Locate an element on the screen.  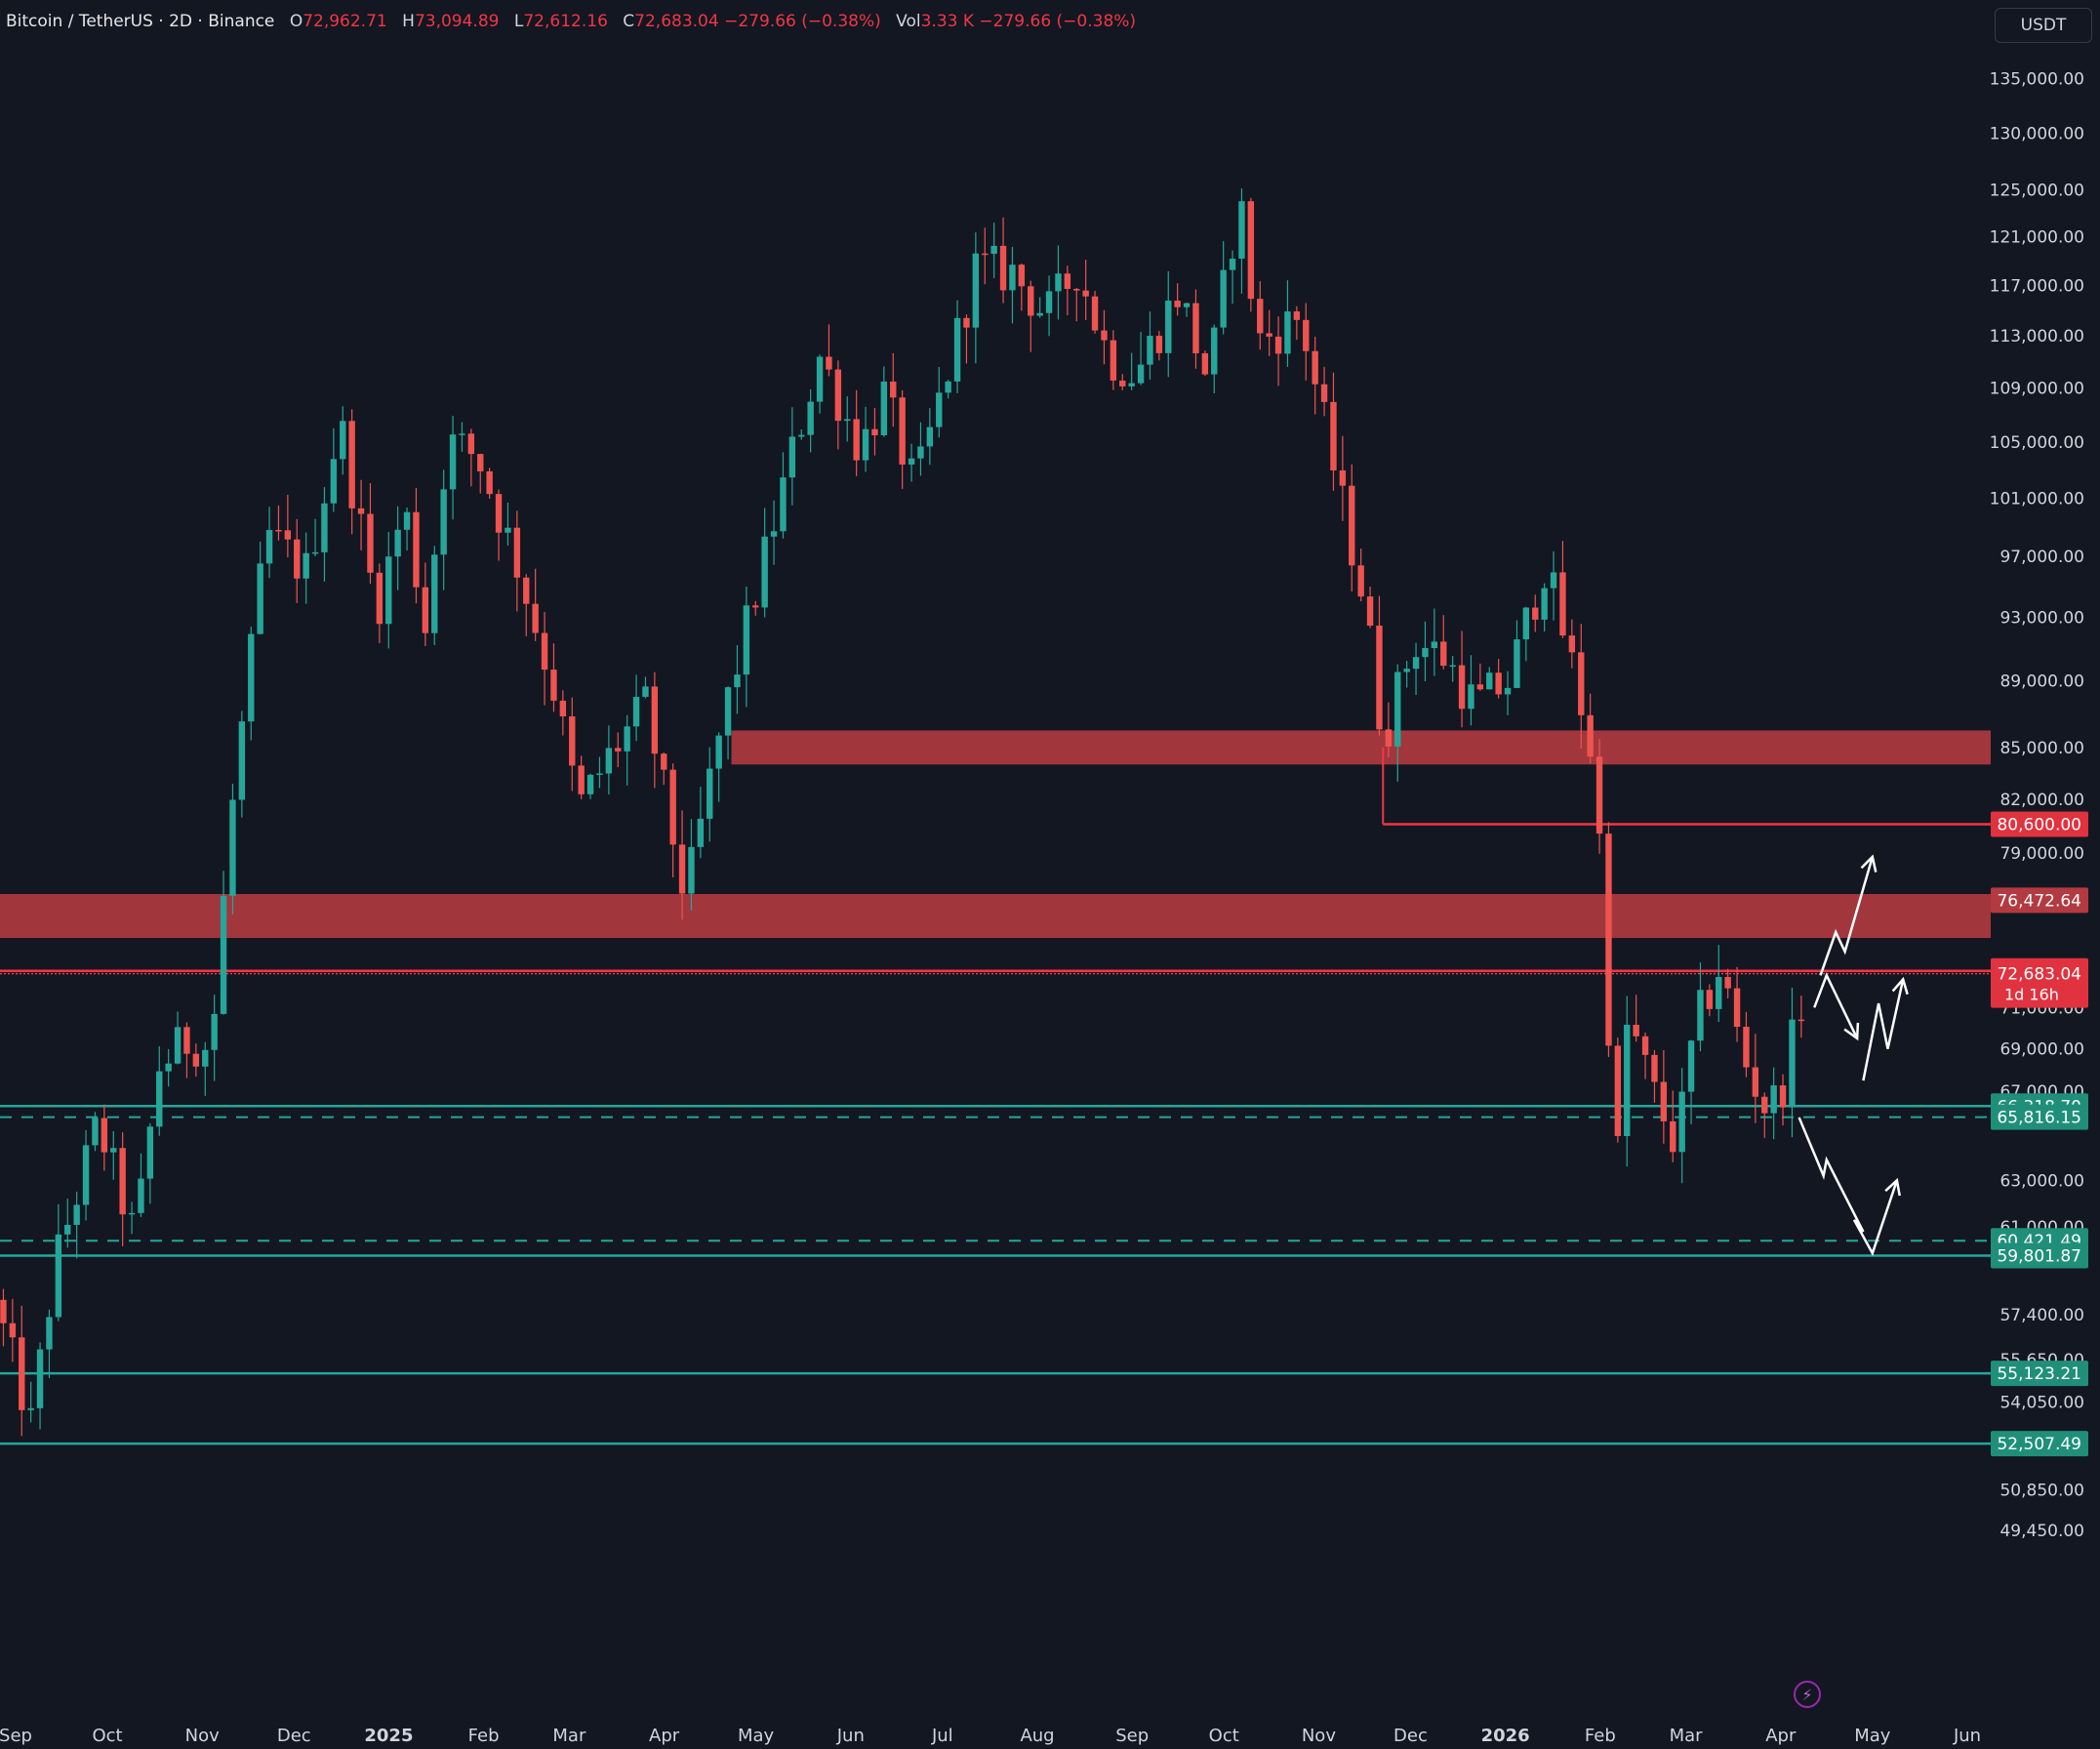
resistance-zones is located at coordinates (996, 835).